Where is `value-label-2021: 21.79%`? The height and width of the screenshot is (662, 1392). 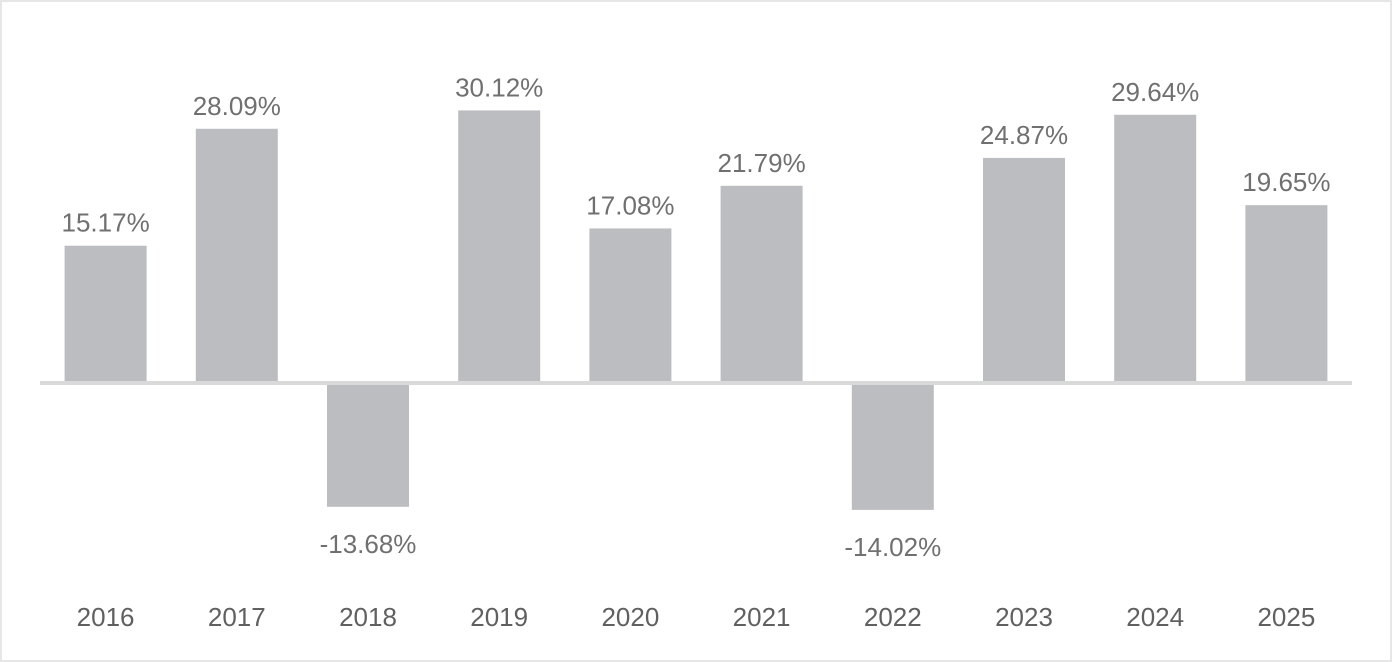 value-label-2021: 21.79% is located at coordinates (762, 163).